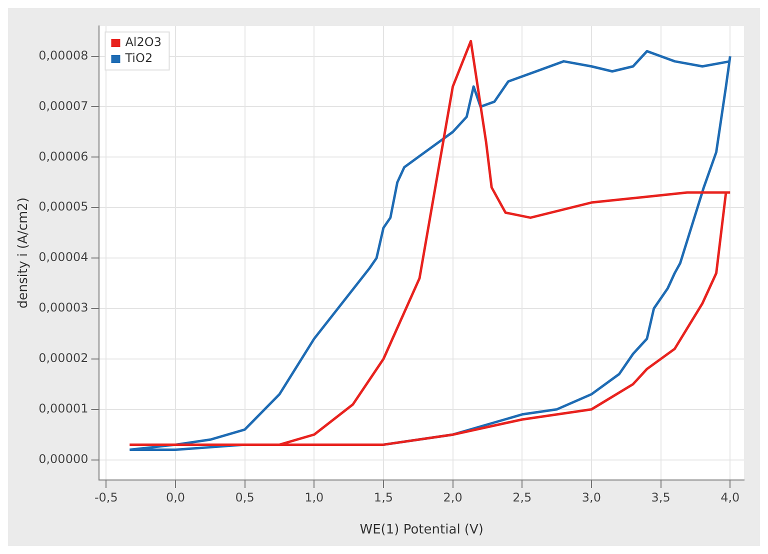 The height and width of the screenshot is (554, 768). I want to click on x-tick-label: 2,0, so click(452, 497).